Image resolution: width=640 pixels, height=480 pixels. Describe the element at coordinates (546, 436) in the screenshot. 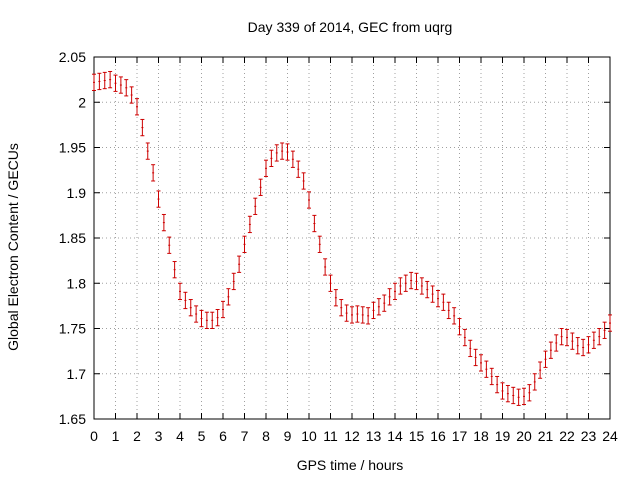

I see `x-tick-label: 21` at that location.